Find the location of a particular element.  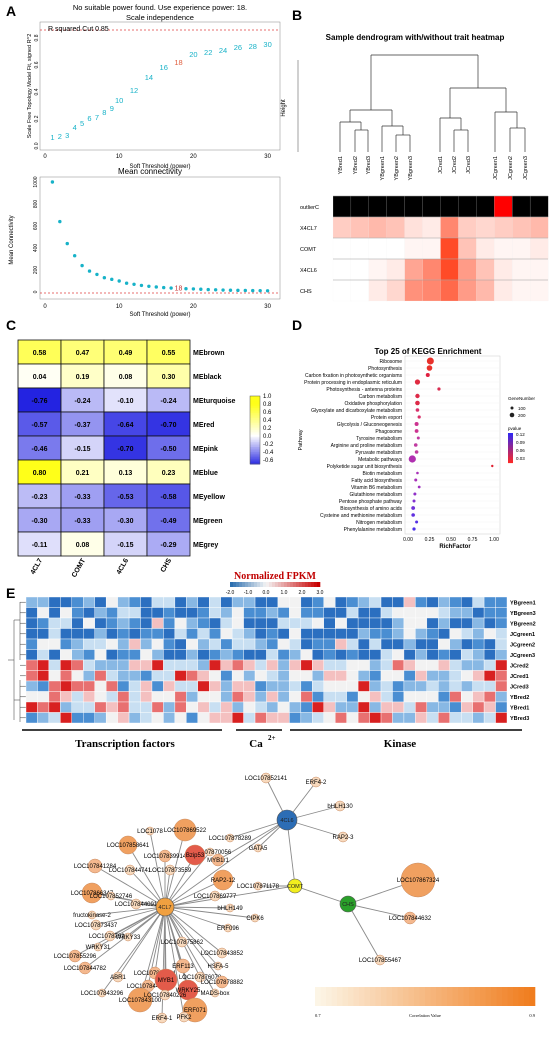

a-bot-ytick: 1000 is located at coordinates (36, 181).